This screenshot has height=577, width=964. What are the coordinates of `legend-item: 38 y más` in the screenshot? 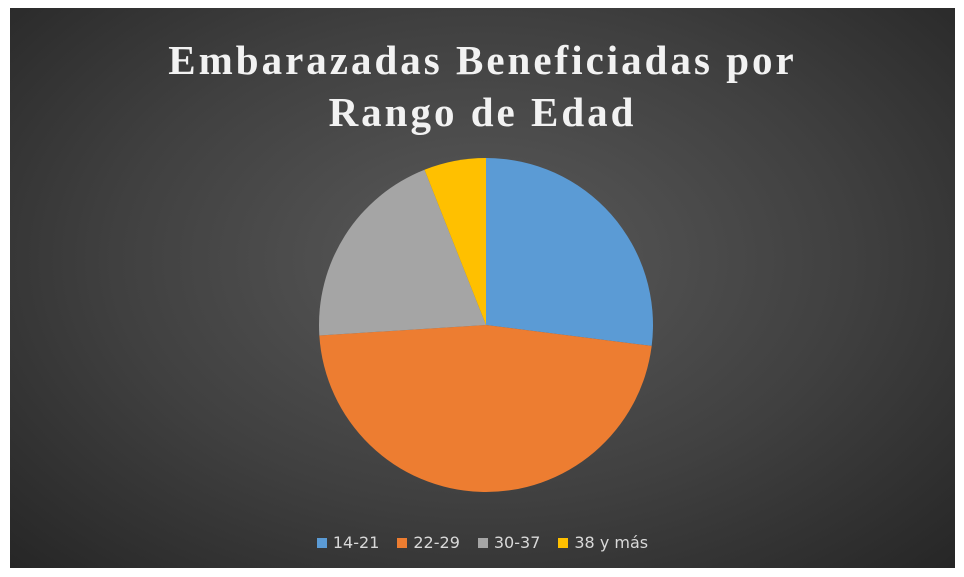 It's located at (603, 542).